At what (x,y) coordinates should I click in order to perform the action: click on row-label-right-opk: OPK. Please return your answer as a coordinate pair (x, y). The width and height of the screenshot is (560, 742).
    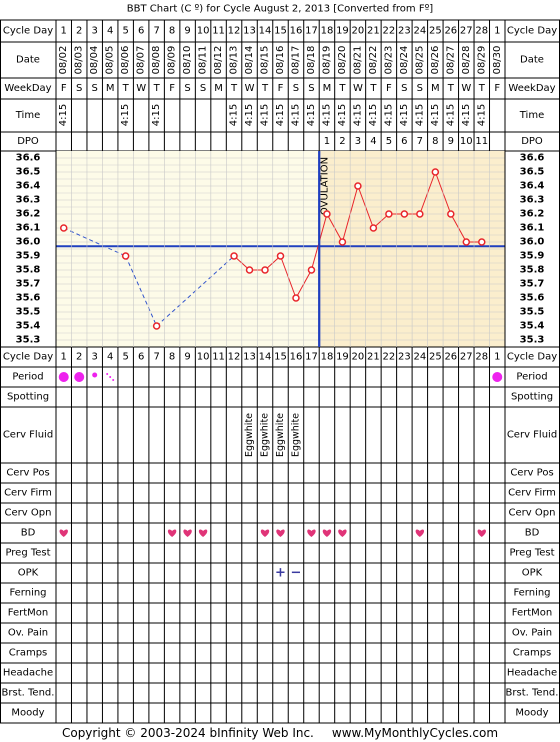
    Looking at the image, I should click on (532, 573).